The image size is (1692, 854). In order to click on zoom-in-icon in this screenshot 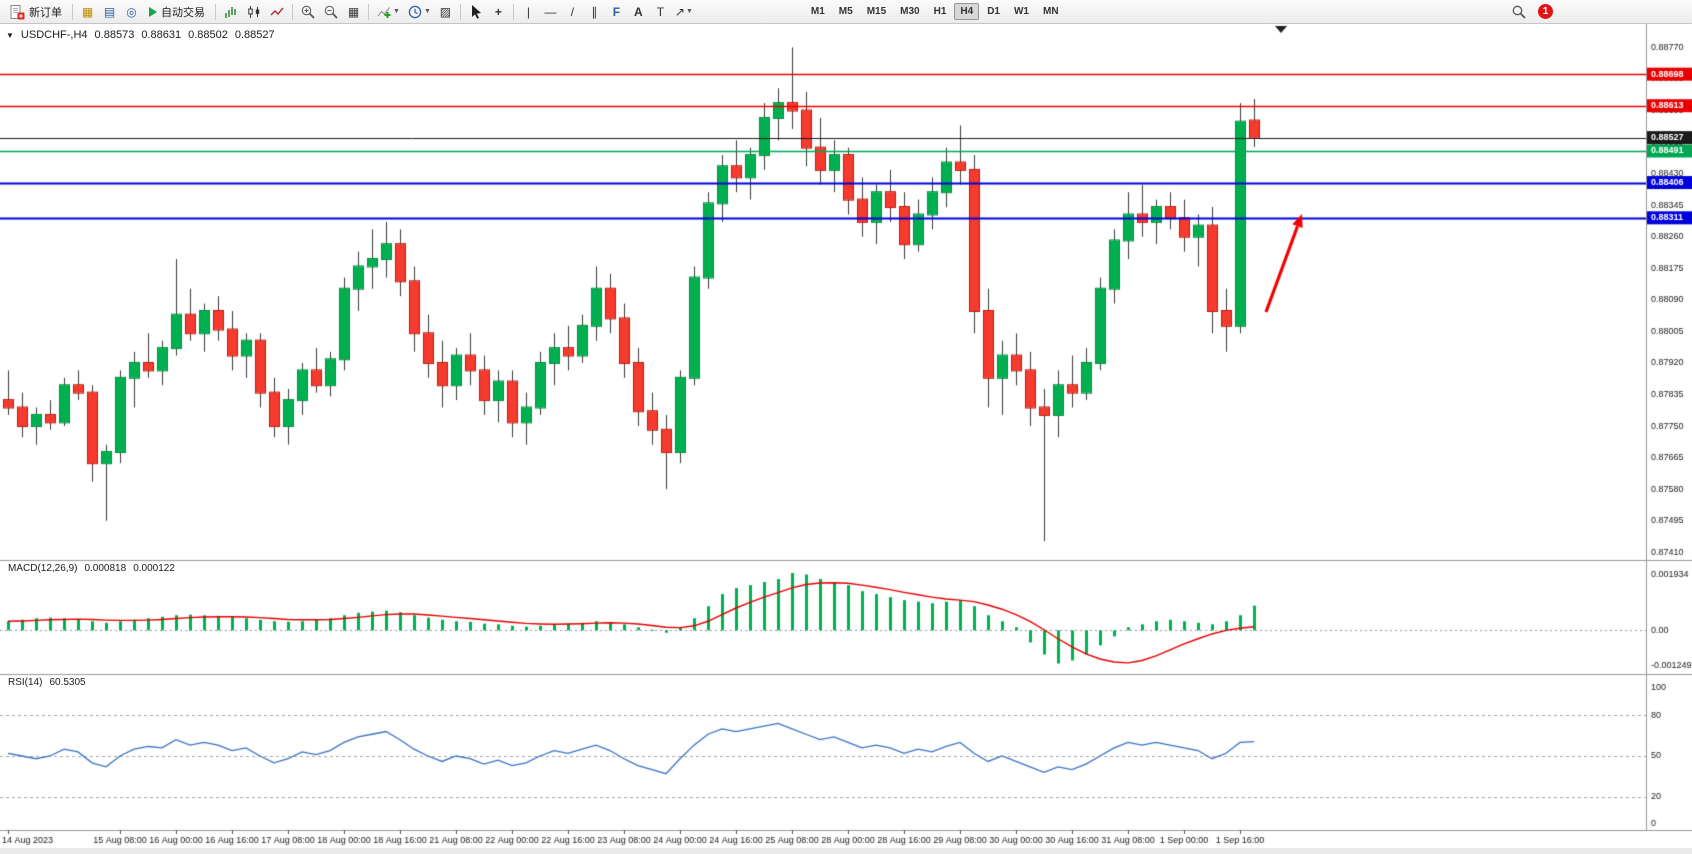, I will do `click(308, 12)`.